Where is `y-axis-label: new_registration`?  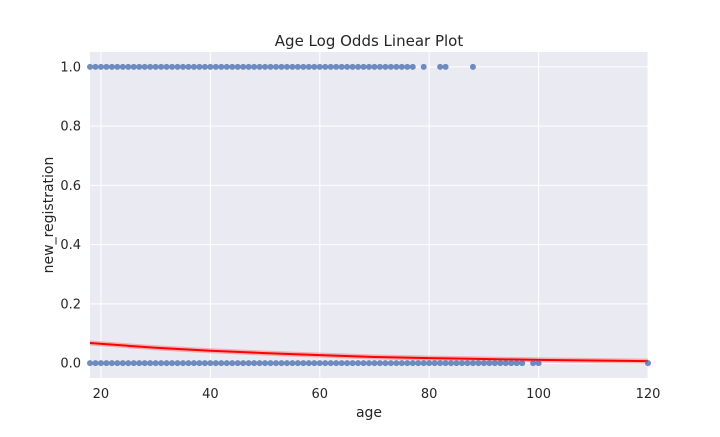
y-axis-label: new_registration is located at coordinates (49, 215).